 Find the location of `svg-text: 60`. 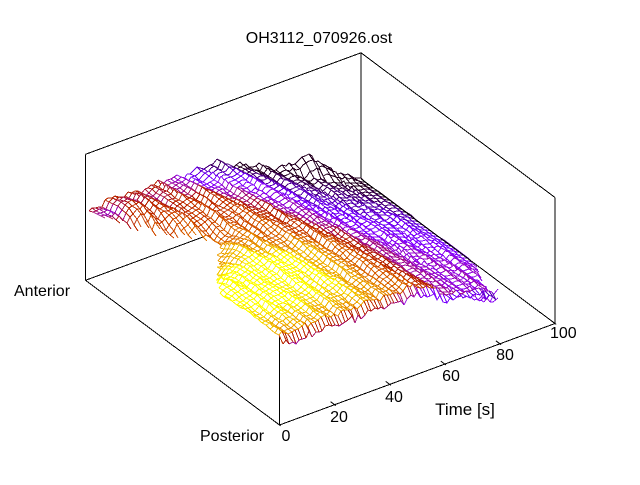

svg-text: 60 is located at coordinates (451, 376).